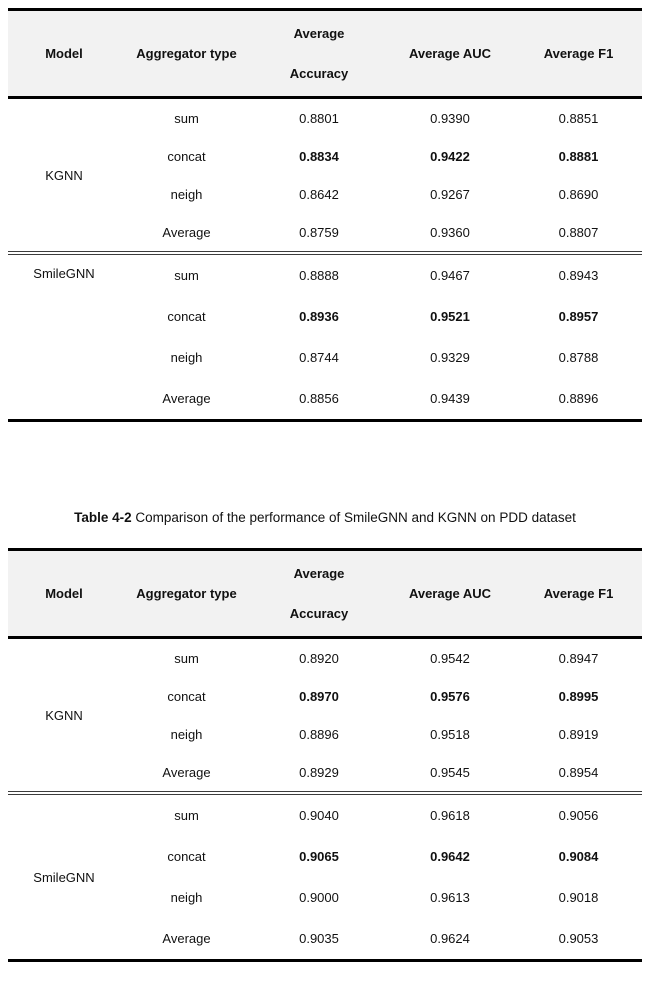  I want to click on table-row: KGNN sum 0.8801 0.9390 0.8851, so click(325, 140).